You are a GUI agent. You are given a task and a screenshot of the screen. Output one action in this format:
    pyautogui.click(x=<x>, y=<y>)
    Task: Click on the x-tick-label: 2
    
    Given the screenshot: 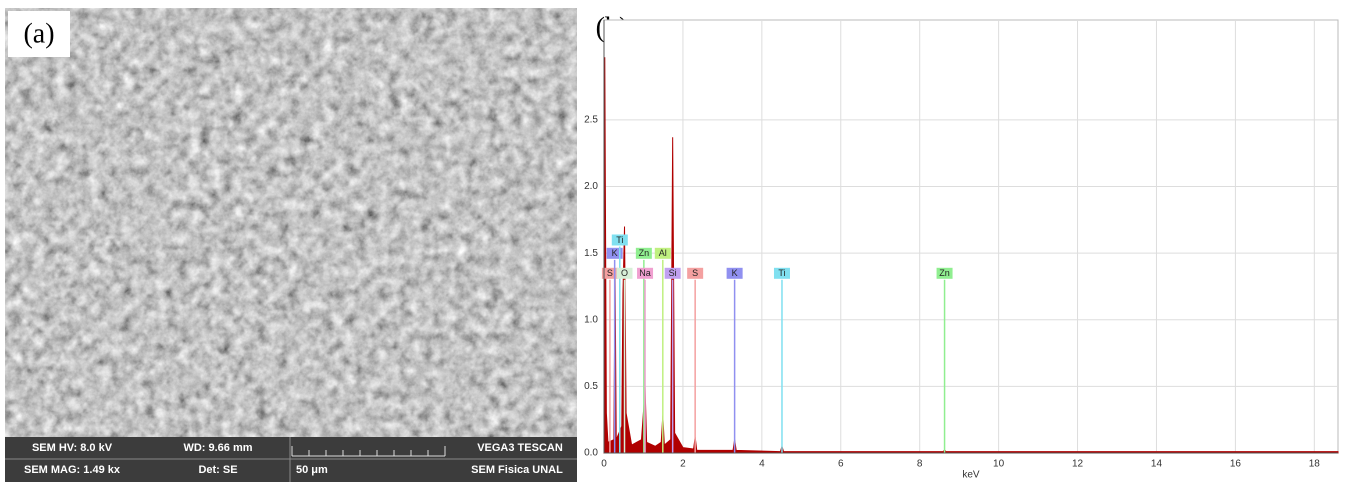 What is the action you would take?
    pyautogui.click(x=683, y=464)
    